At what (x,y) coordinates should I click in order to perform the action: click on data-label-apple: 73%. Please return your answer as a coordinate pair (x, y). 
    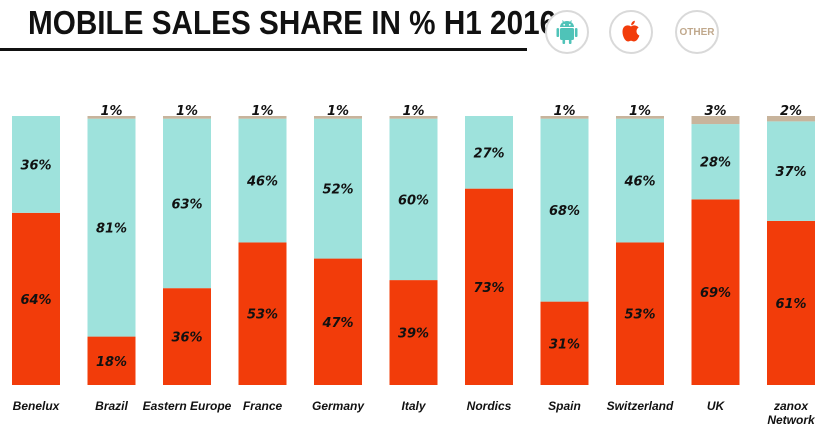
    Looking at the image, I should click on (488, 288).